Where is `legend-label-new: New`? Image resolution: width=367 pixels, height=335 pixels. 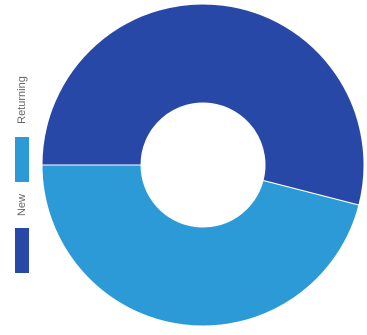
legend-label-new: New is located at coordinates (22, 205).